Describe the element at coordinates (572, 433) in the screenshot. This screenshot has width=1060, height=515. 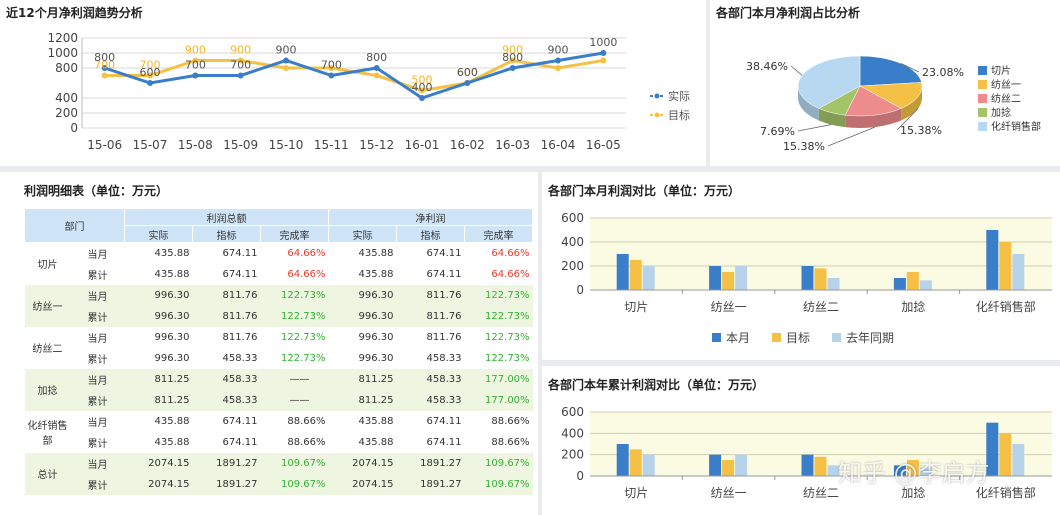
I see `bar-ytick-label: 400` at that location.